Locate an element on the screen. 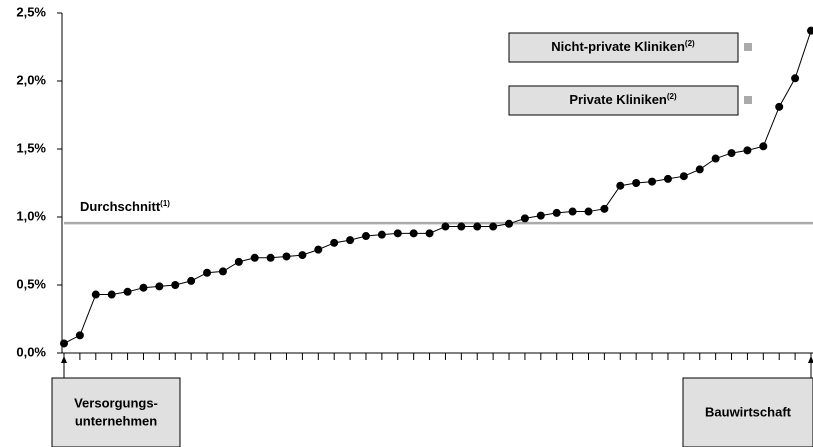  y-tick-label: 2,5% is located at coordinates (31, 11).